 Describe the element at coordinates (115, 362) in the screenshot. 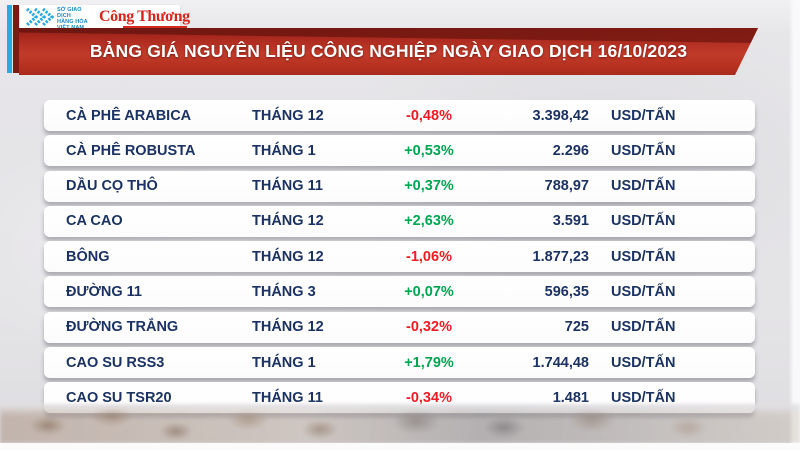

I see `commodity-name-cell: CAO SU RSS3` at that location.